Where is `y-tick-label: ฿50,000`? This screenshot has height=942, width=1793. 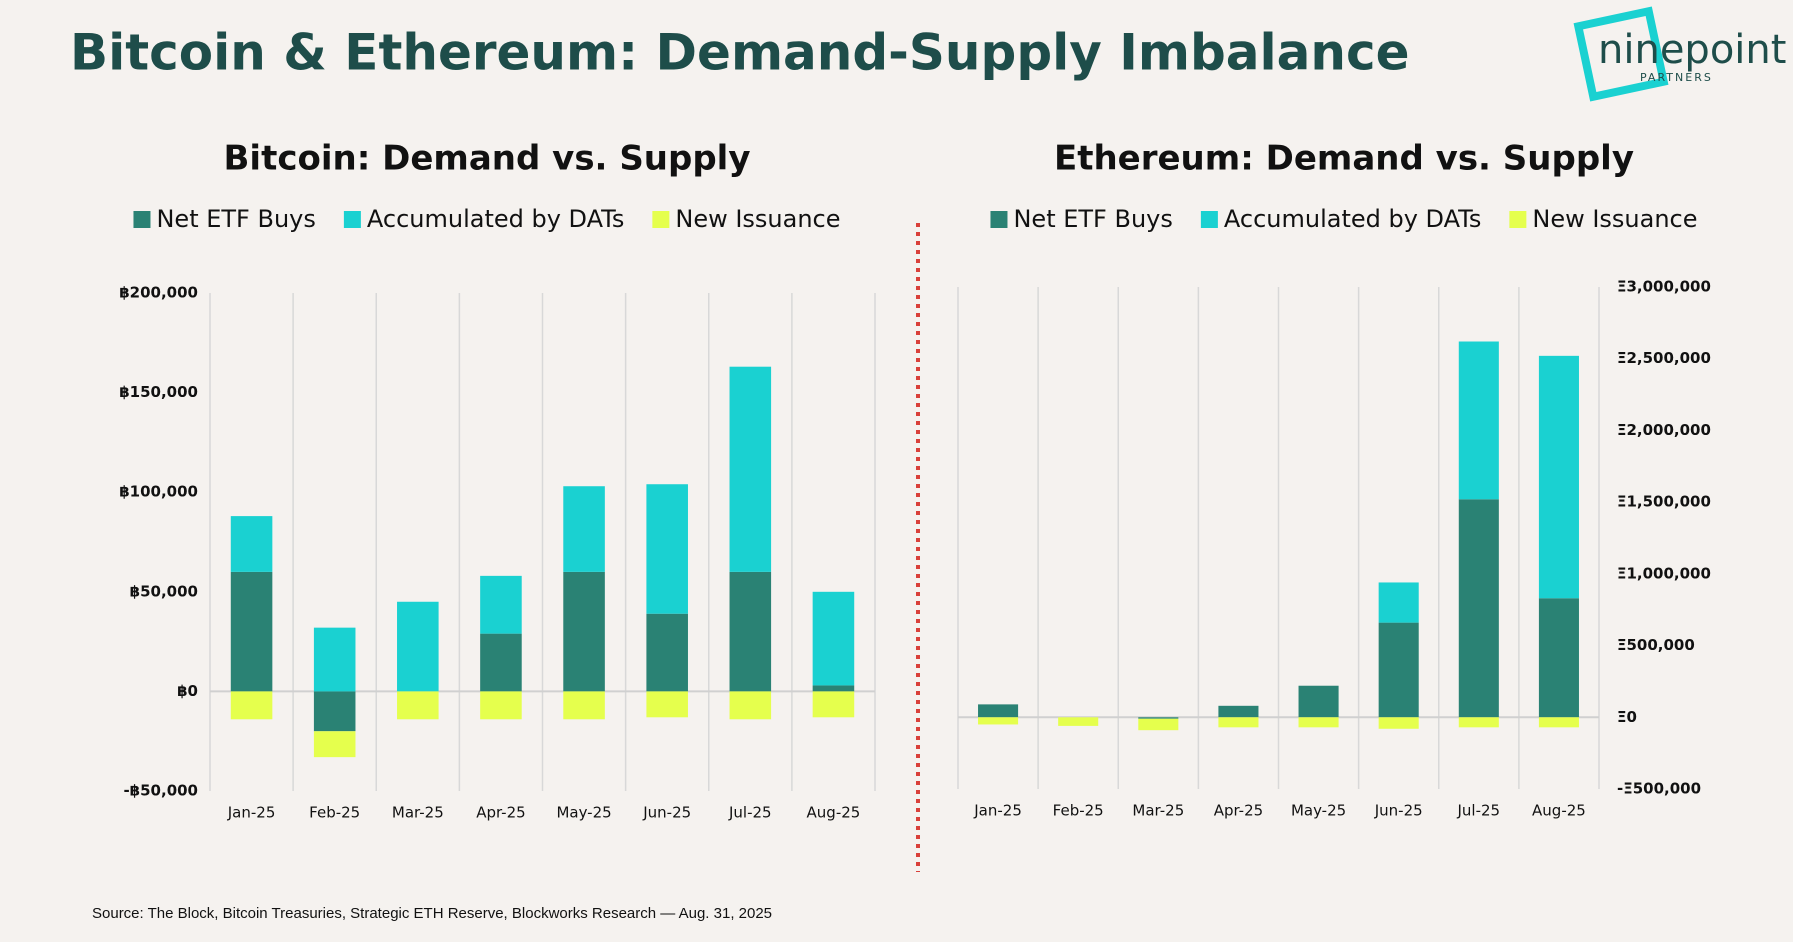
y-tick-label: ฿50,000 is located at coordinates (164, 591).